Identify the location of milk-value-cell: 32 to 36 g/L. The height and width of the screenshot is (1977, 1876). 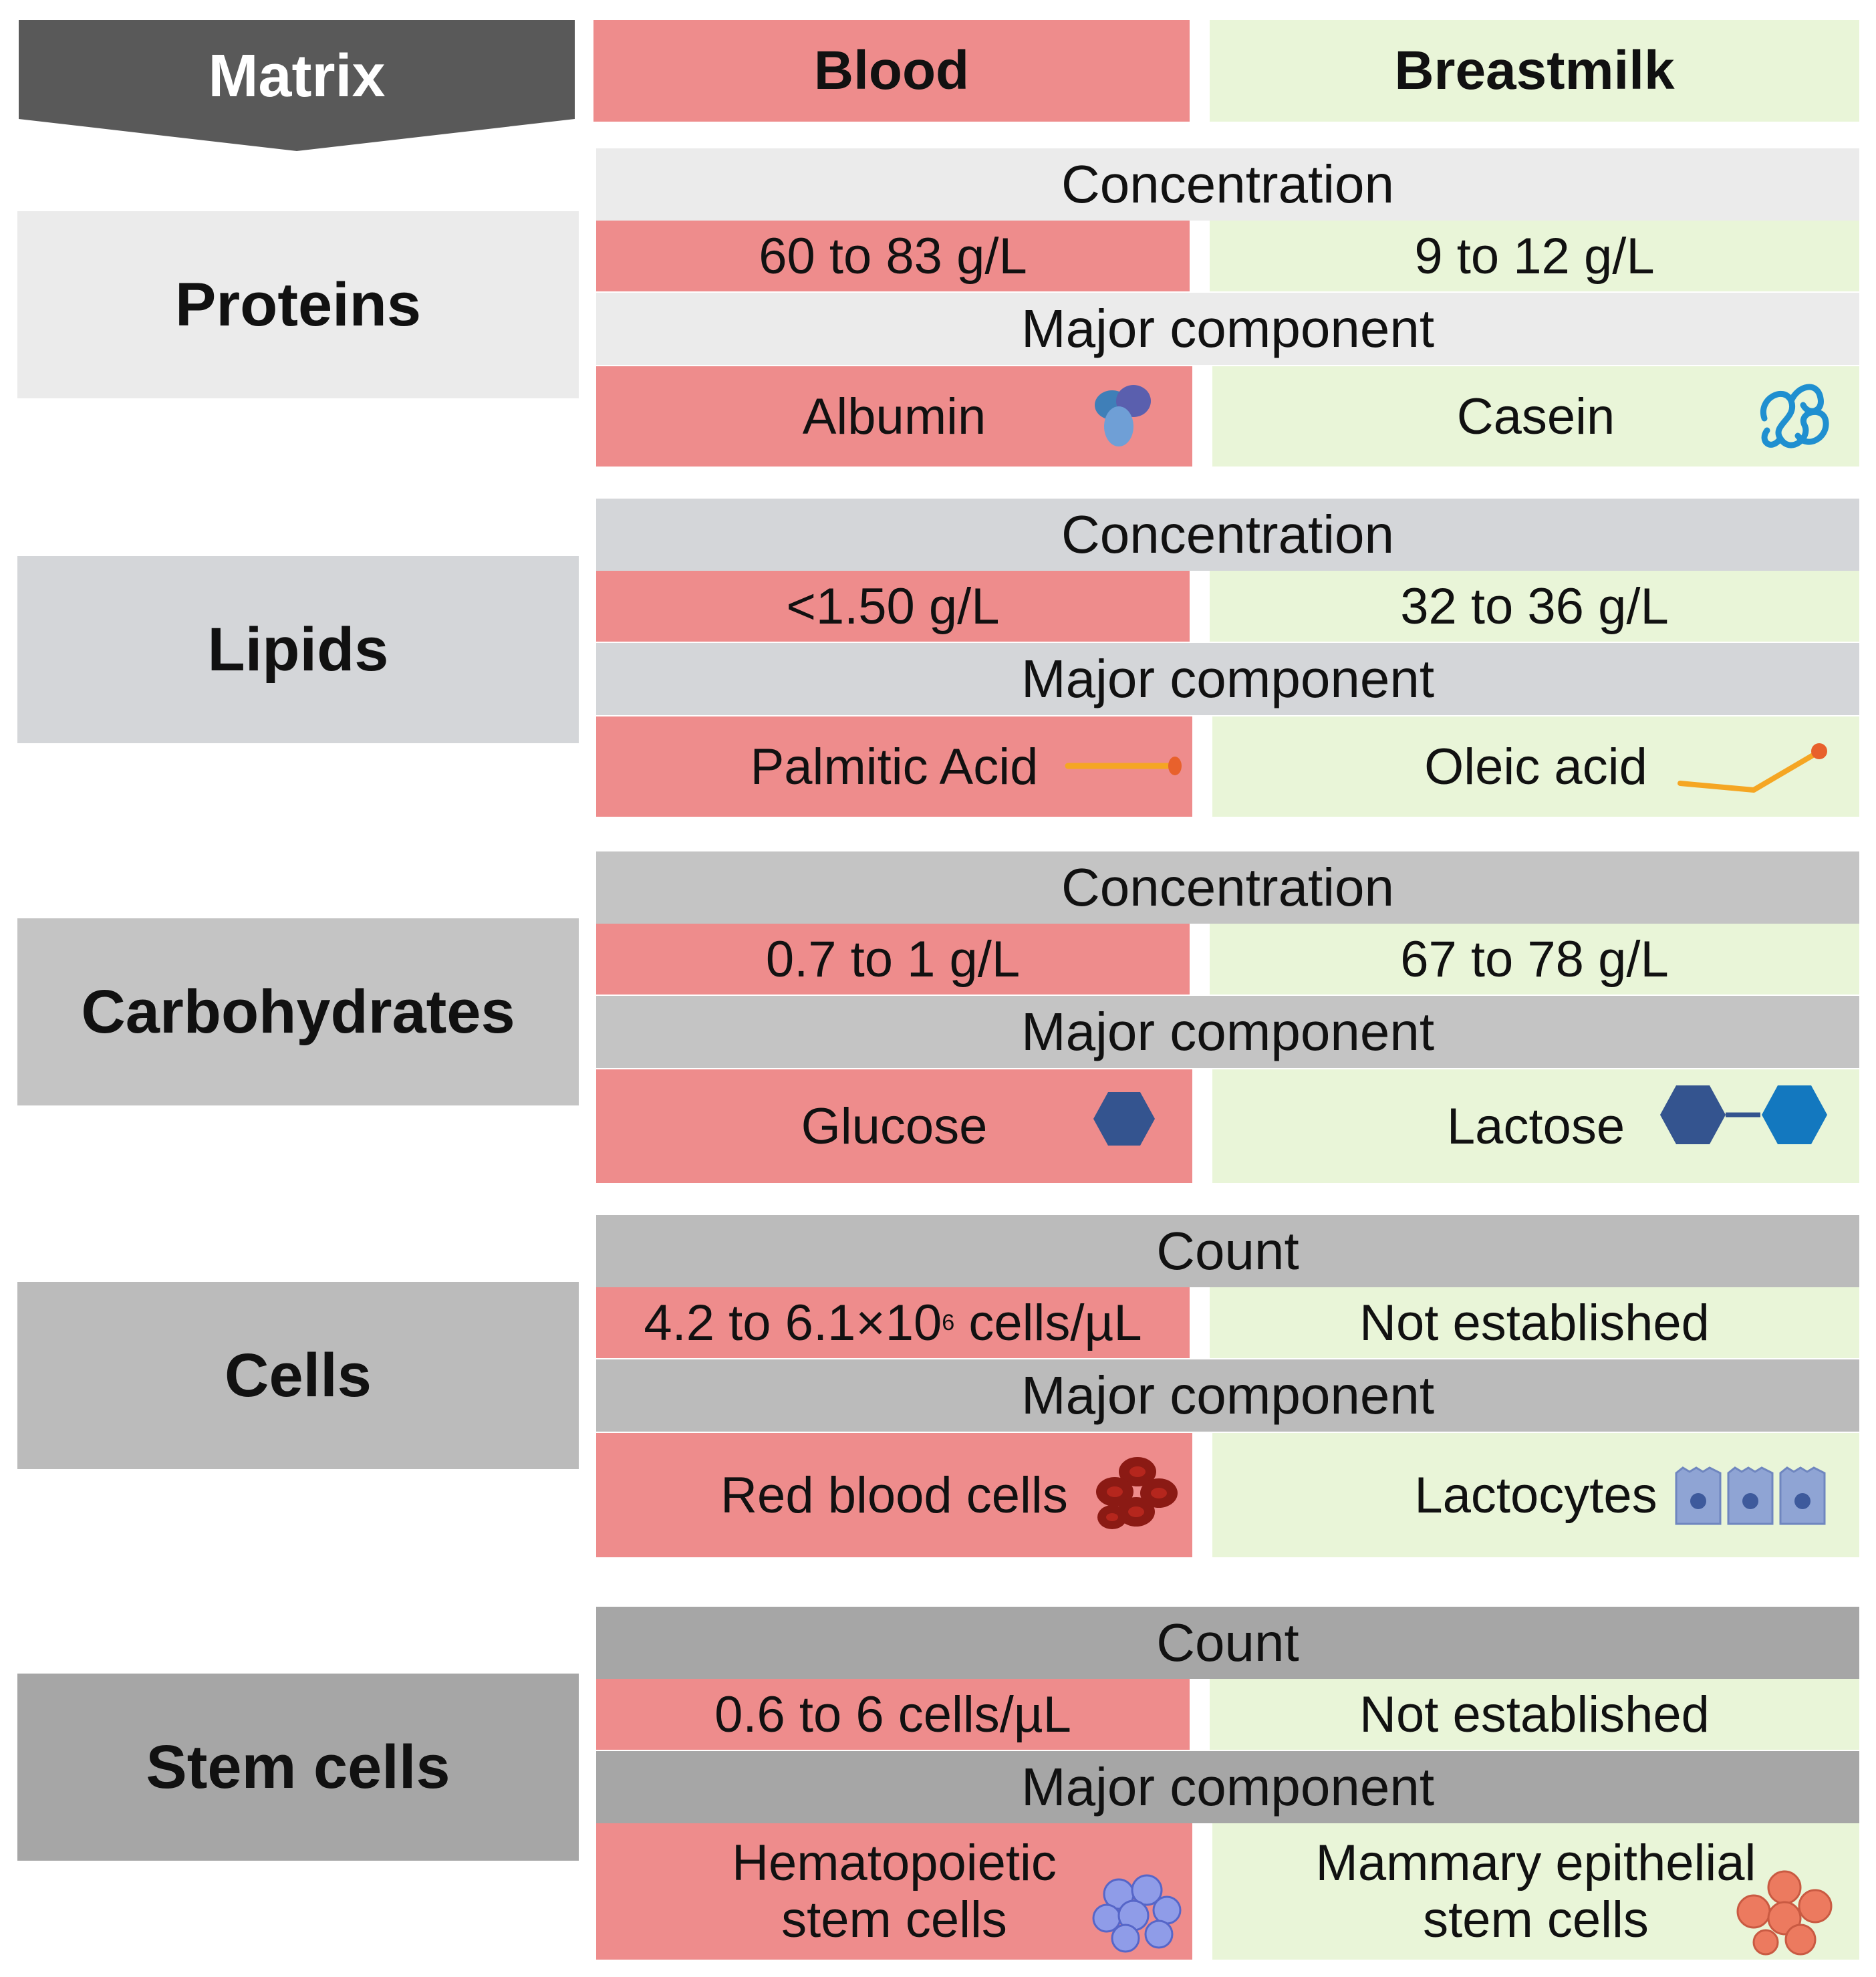
(1534, 606).